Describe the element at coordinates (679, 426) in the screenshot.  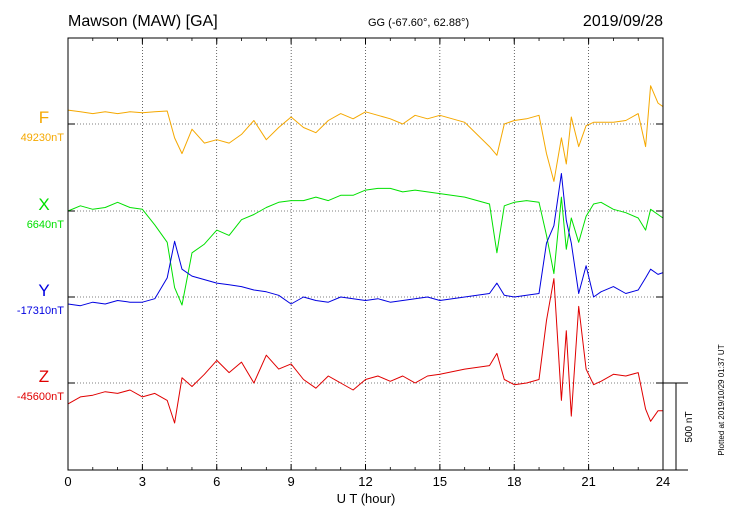
I see `scale-bar: 500 nT` at that location.